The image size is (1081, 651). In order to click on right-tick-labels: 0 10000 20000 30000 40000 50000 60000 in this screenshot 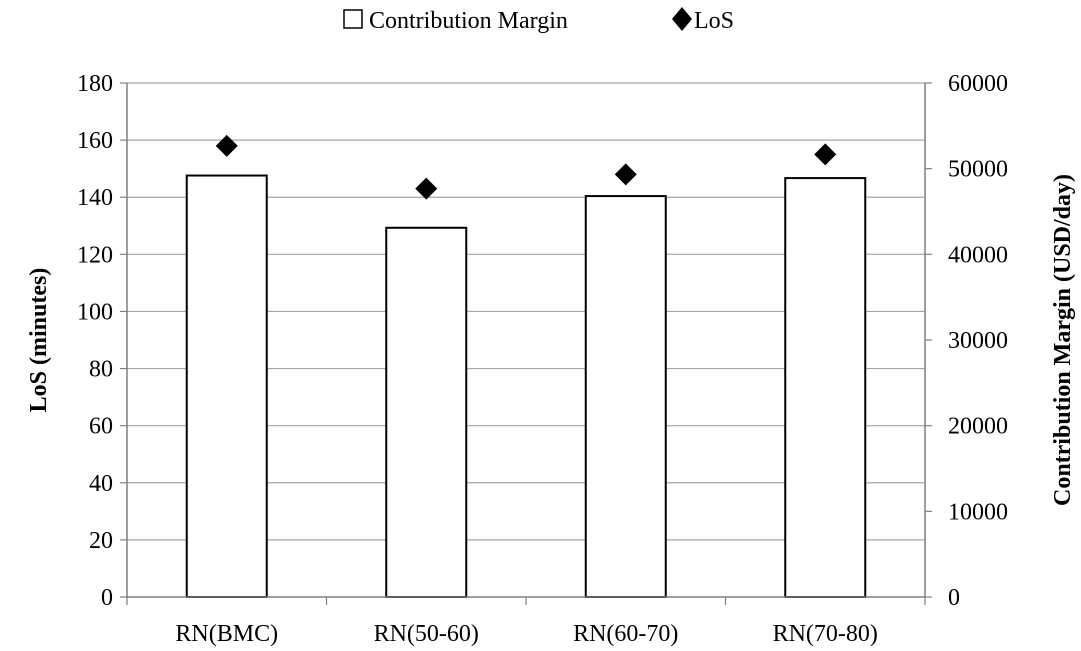, I will do `click(978, 341)`.